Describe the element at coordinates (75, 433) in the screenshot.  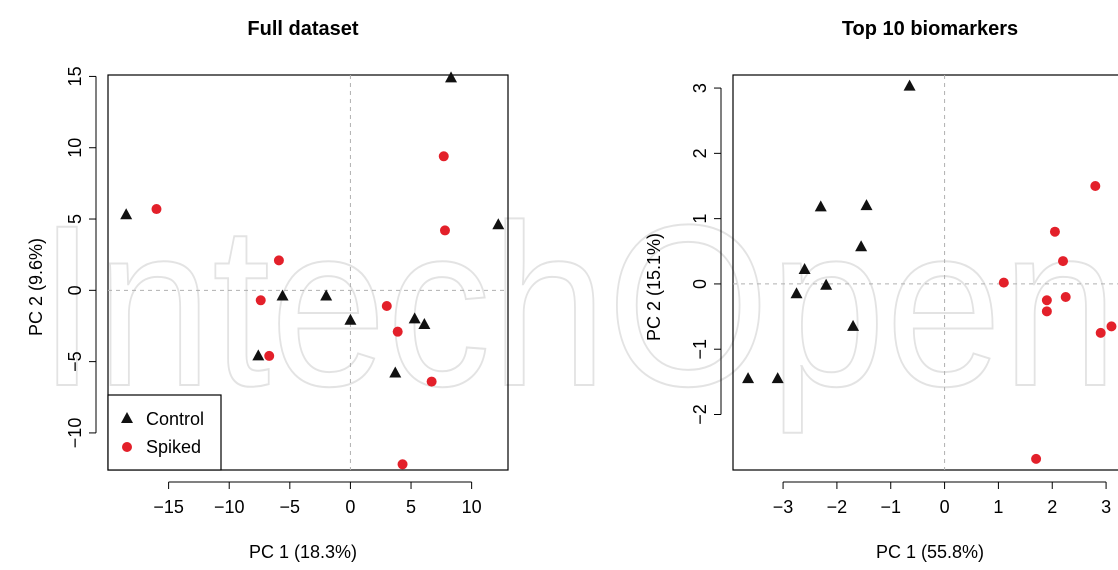
I see `y-tick-label: −10` at that location.